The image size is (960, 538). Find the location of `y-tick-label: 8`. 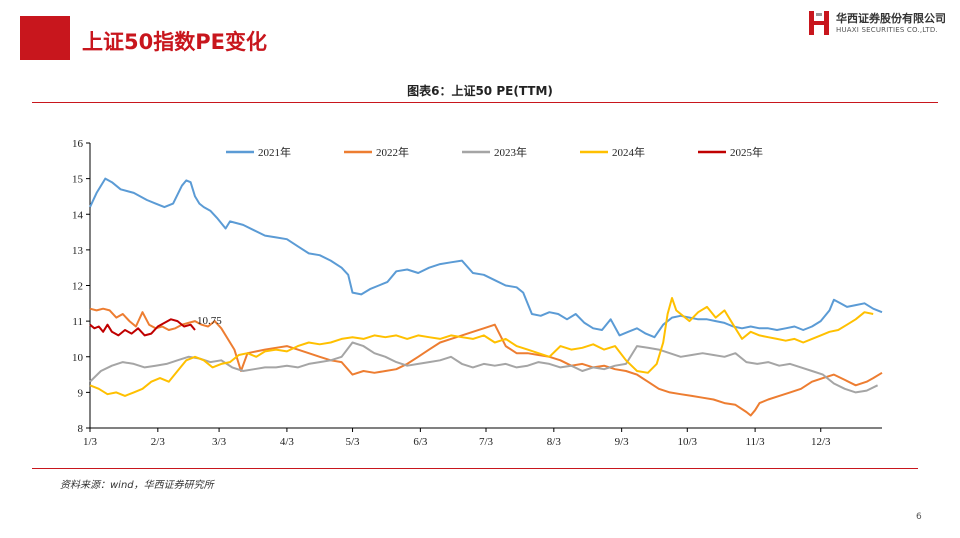

y-tick-label: 8 is located at coordinates (81, 429).